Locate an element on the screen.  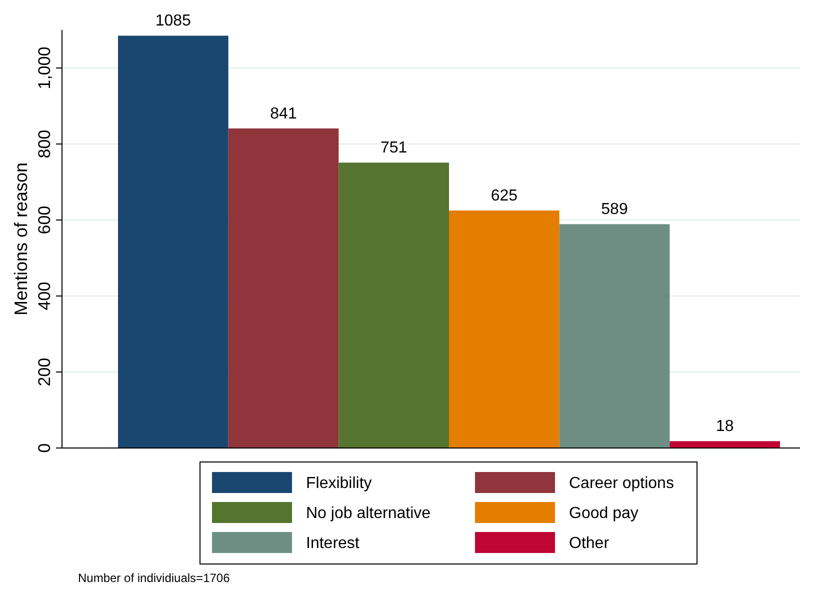
legend-label: Interest is located at coordinates (333, 543).